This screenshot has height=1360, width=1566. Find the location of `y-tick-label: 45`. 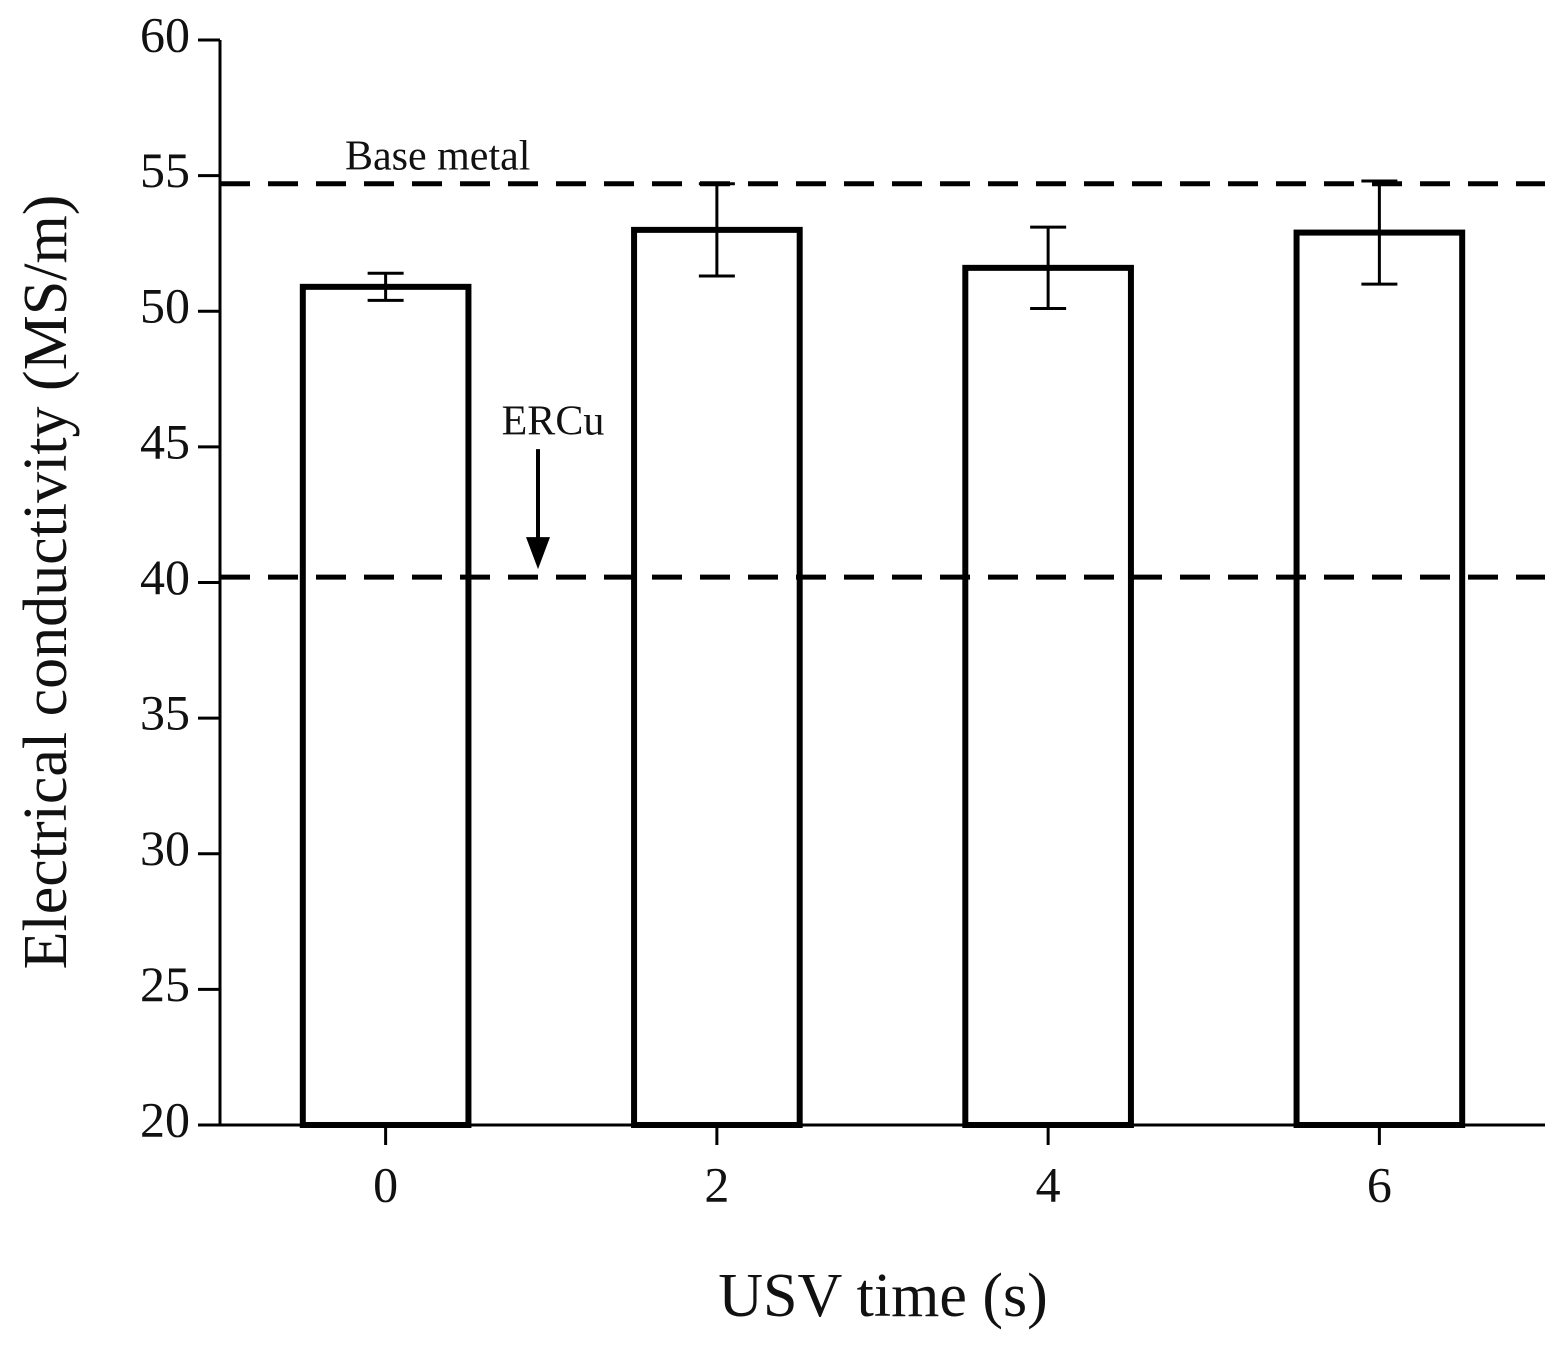

y-tick-label: 45 is located at coordinates (165, 441).